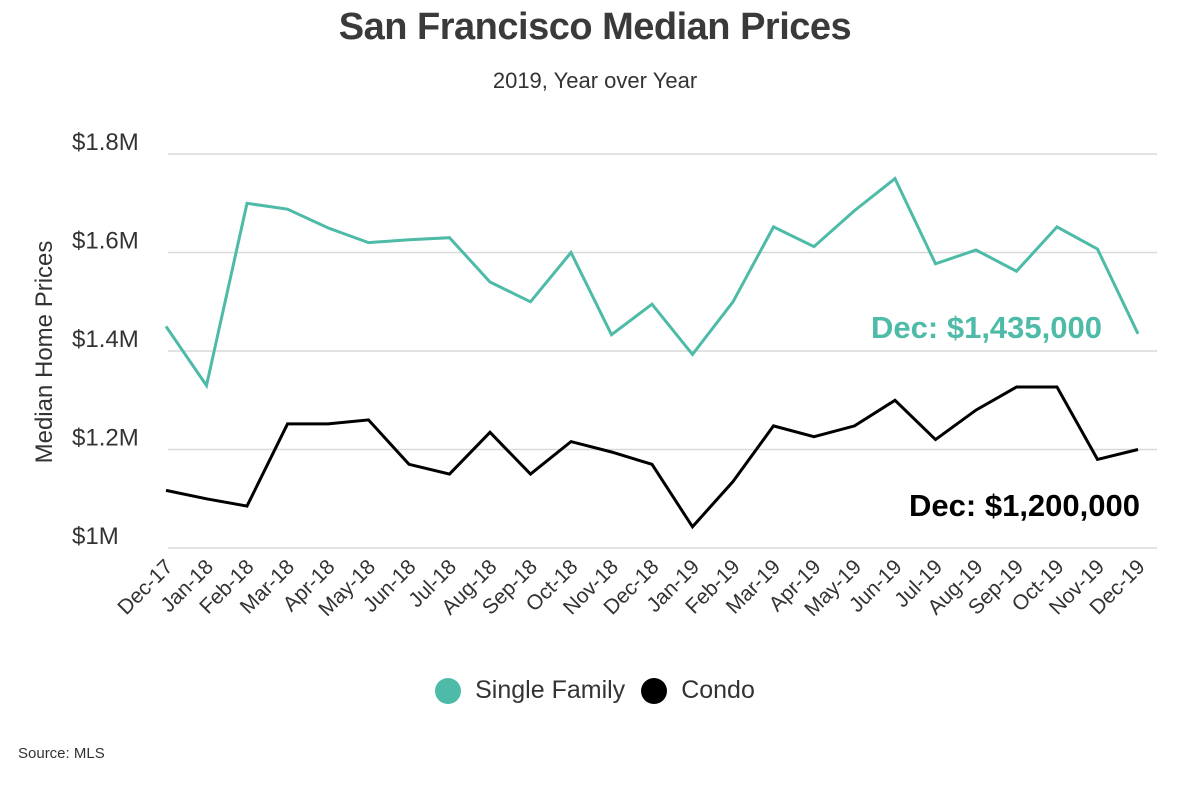  What do you see at coordinates (105, 438) in the screenshot?
I see `y-tick-label: $1.2M` at bounding box center [105, 438].